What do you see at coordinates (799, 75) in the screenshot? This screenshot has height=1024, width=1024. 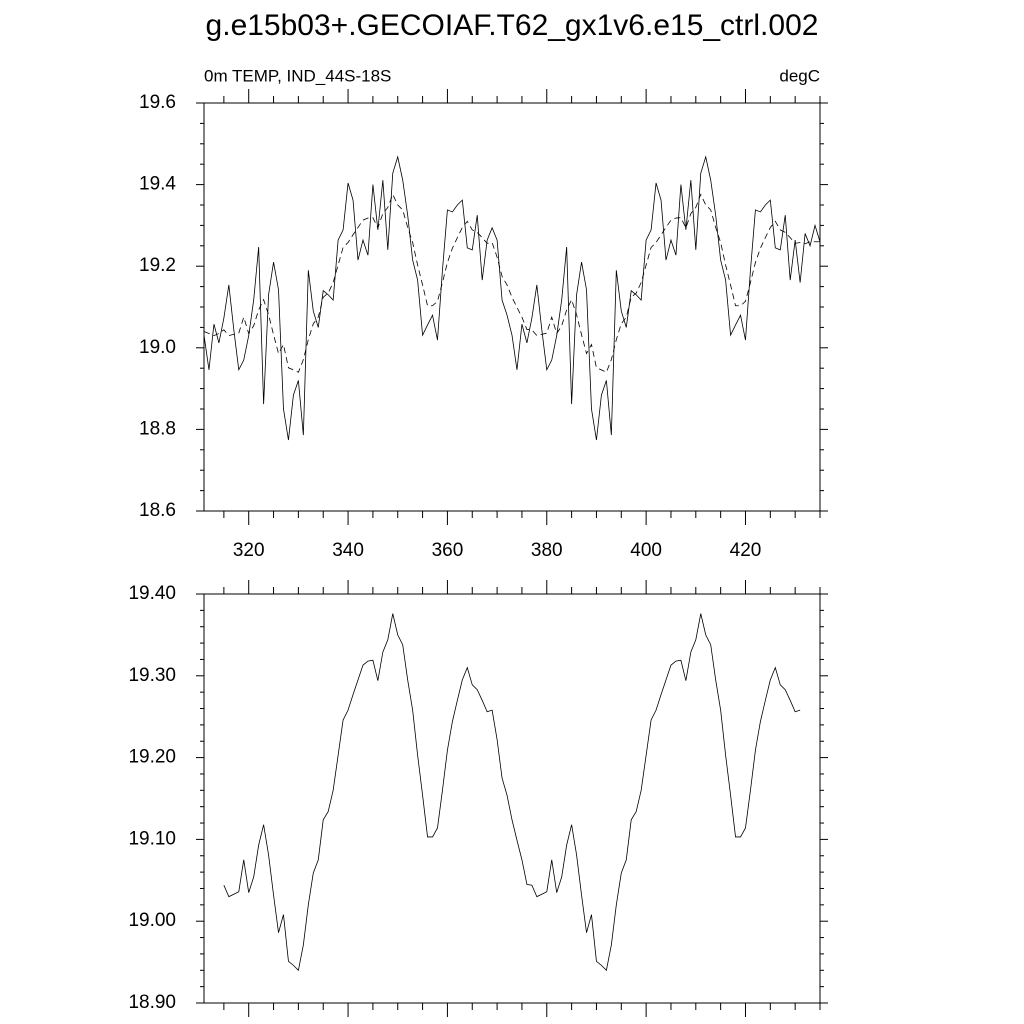 I see `right-subtitle: degC` at bounding box center [799, 75].